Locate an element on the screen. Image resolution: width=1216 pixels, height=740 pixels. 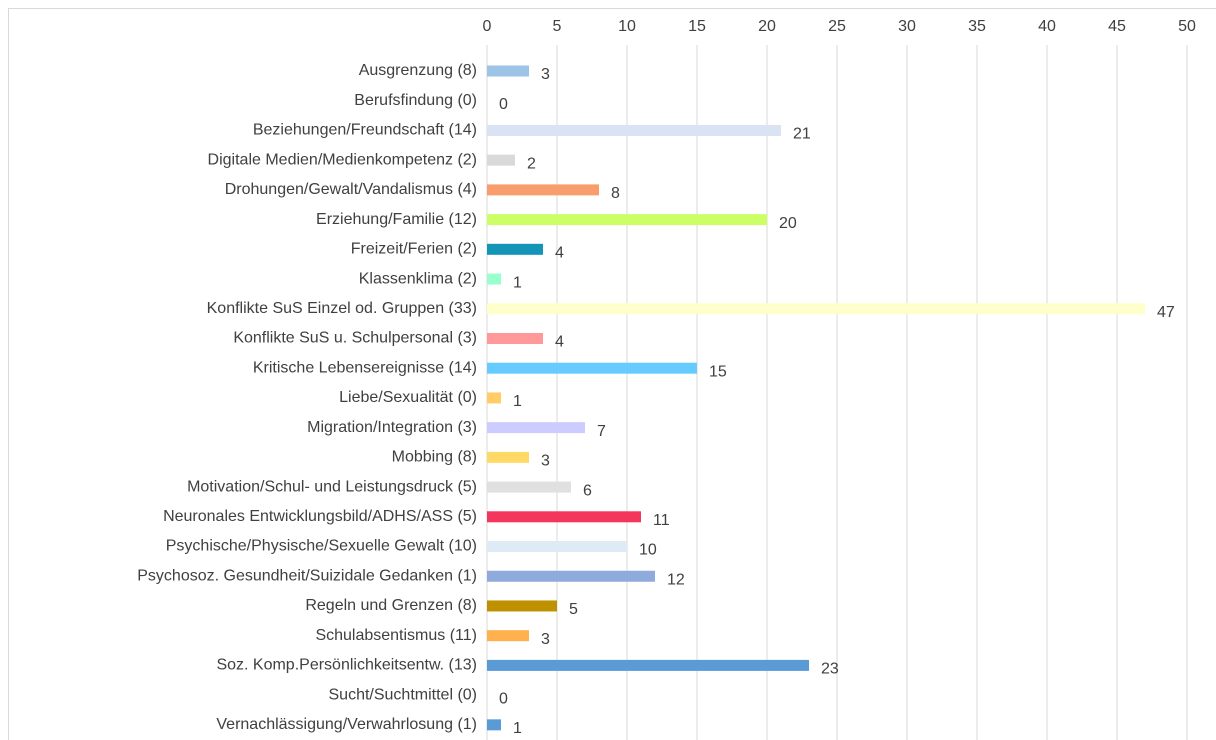
y-tick-label: Berufsfindung (0) is located at coordinates (415, 100).